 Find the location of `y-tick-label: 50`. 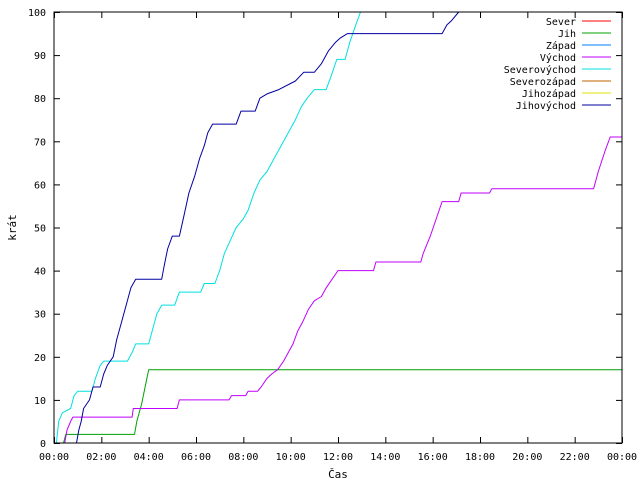

y-tick-label: 50 is located at coordinates (40, 229).